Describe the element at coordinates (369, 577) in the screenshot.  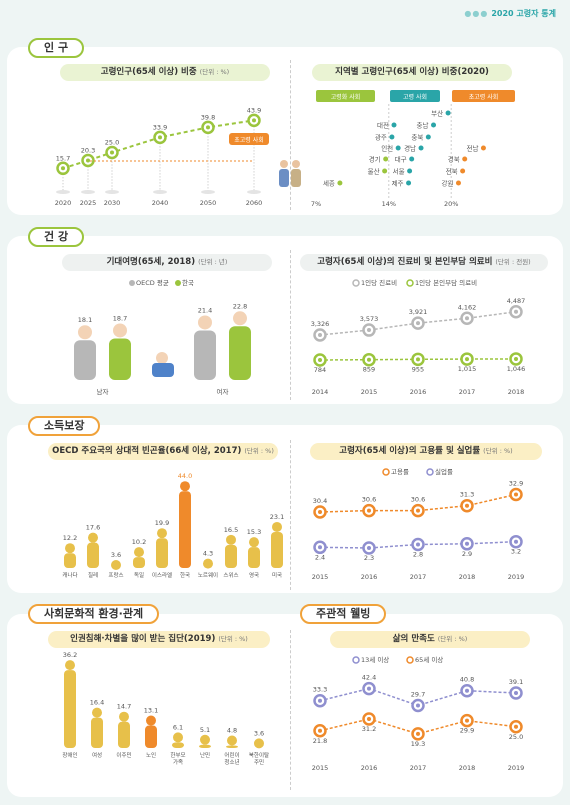
I see `x-tick-label: 2016` at that location.